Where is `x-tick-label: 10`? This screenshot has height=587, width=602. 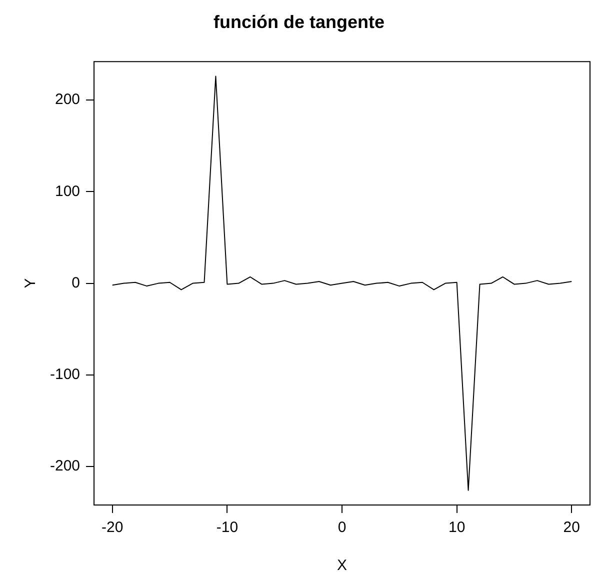
x-tick-label: 10 is located at coordinates (457, 527).